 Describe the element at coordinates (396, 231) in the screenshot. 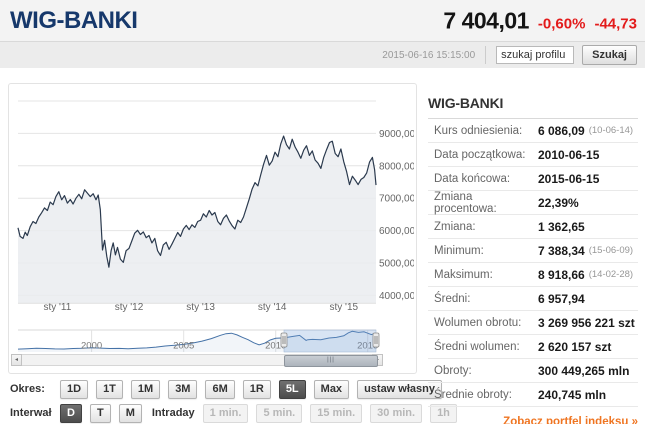

I see `svg-text: 6000,00` at that location.